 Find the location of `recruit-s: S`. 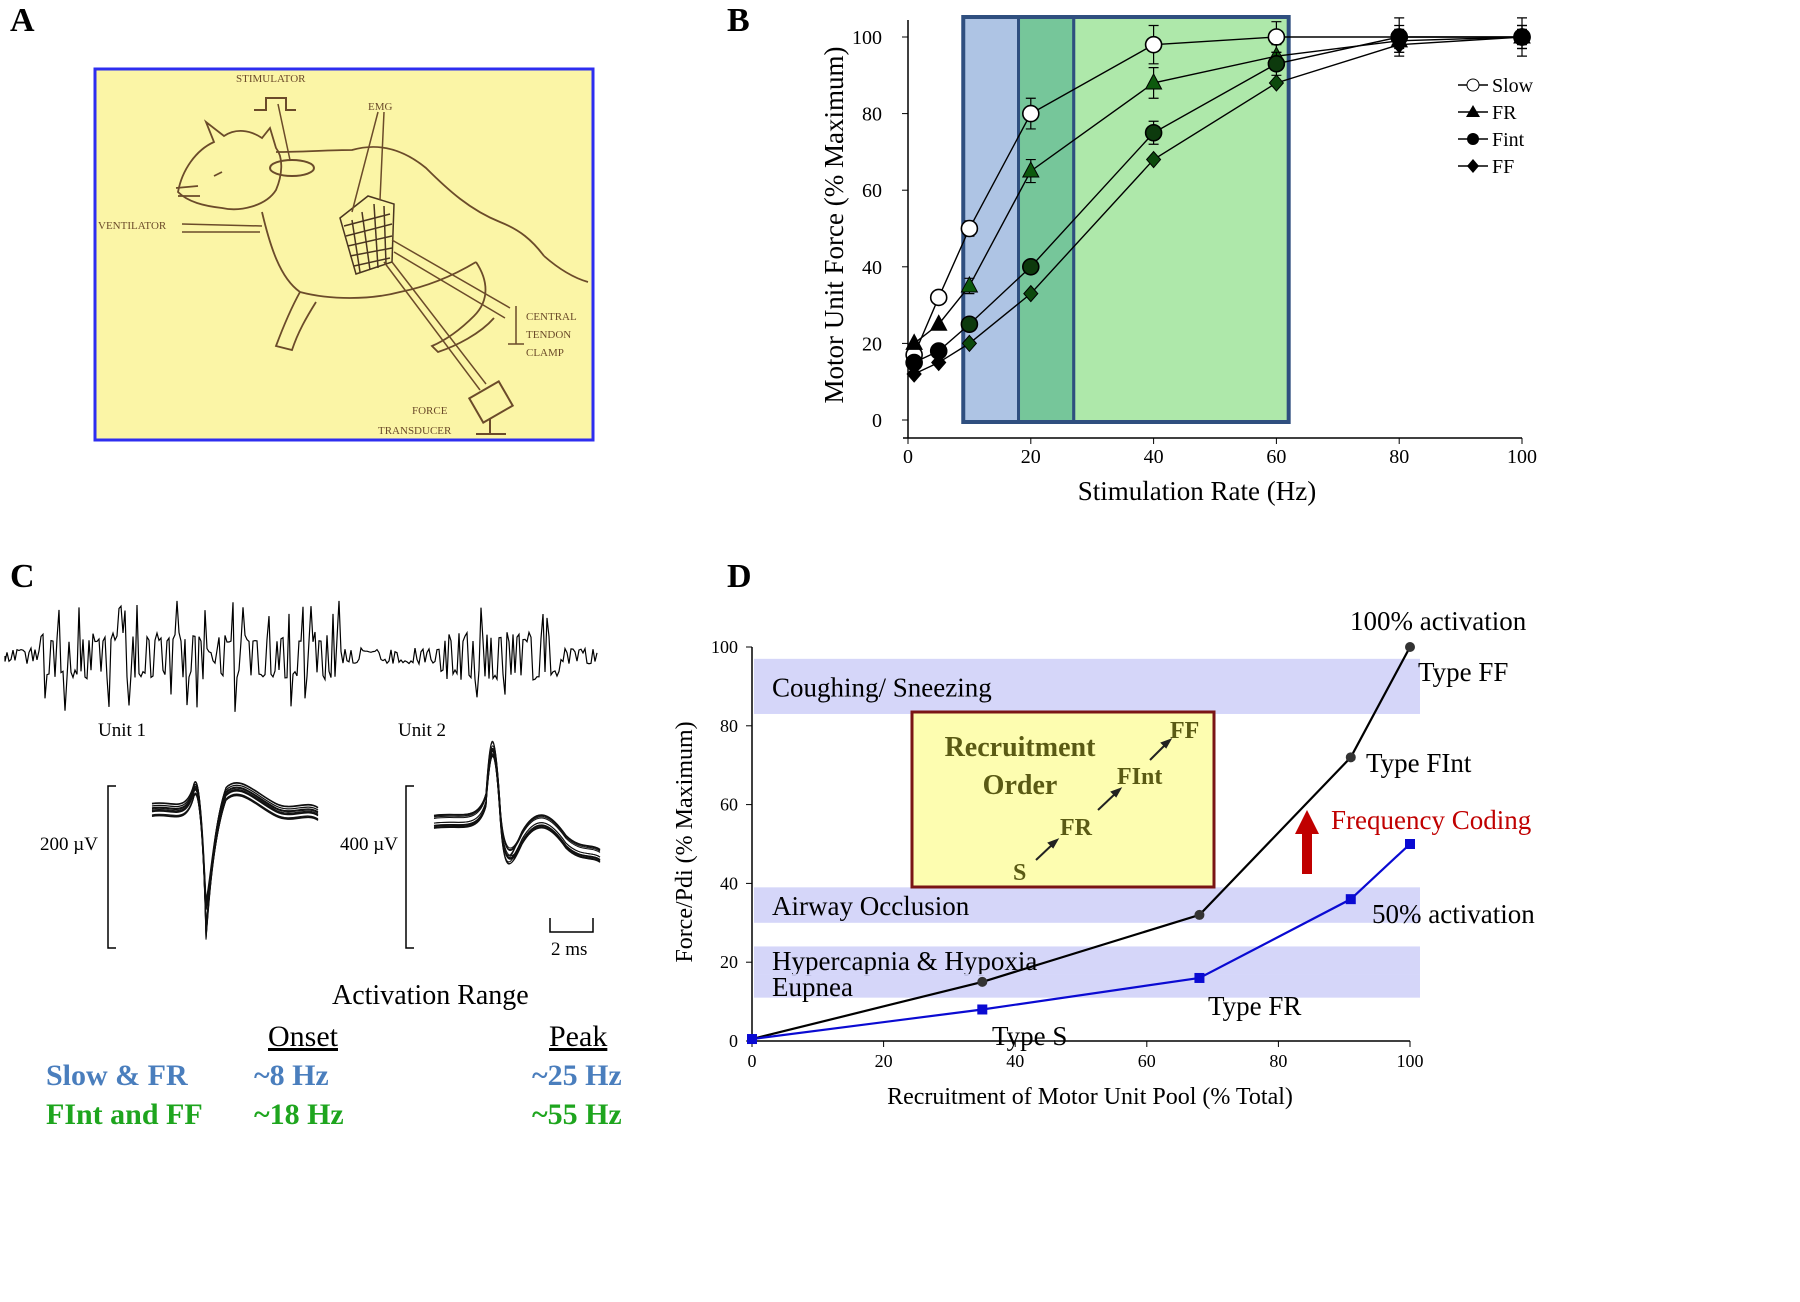

recruit-s: S is located at coordinates (1019, 873).